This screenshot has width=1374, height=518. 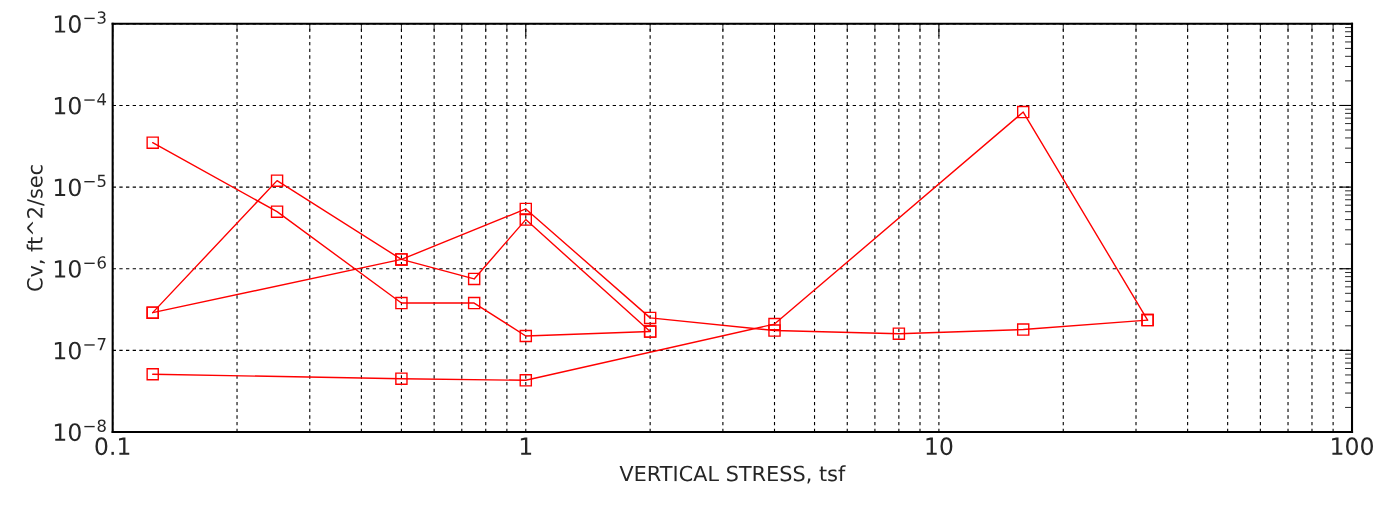 I want to click on x-tick-label: 100, so click(x=1352, y=446).